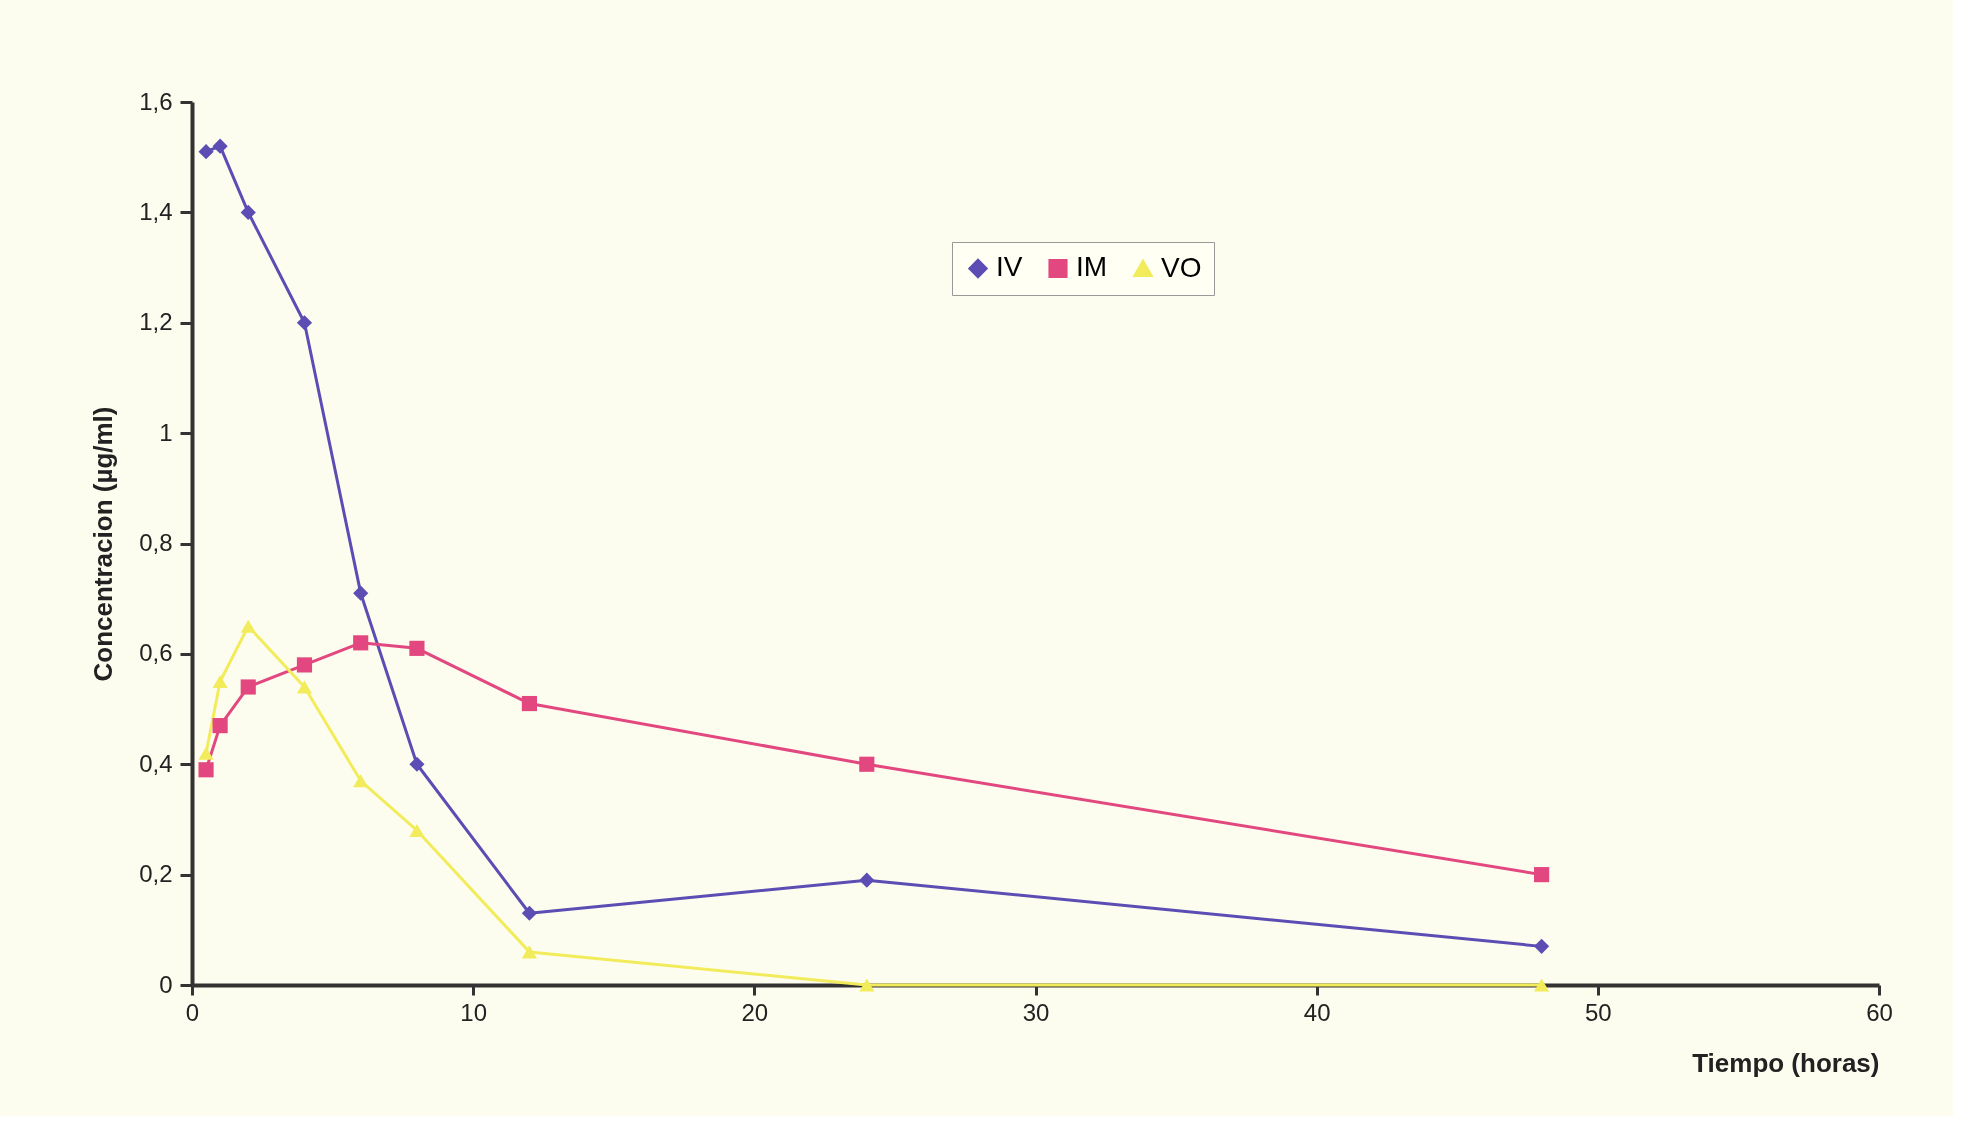  What do you see at coordinates (1879, 1012) in the screenshot?
I see `x-tick-label: 60` at bounding box center [1879, 1012].